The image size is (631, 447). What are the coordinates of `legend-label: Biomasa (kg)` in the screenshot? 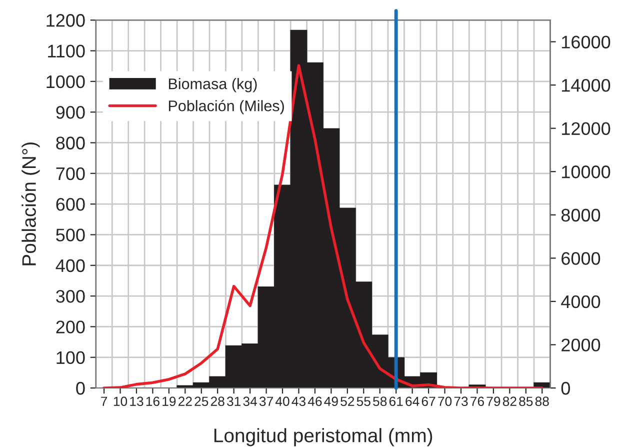 It's located at (212, 85).